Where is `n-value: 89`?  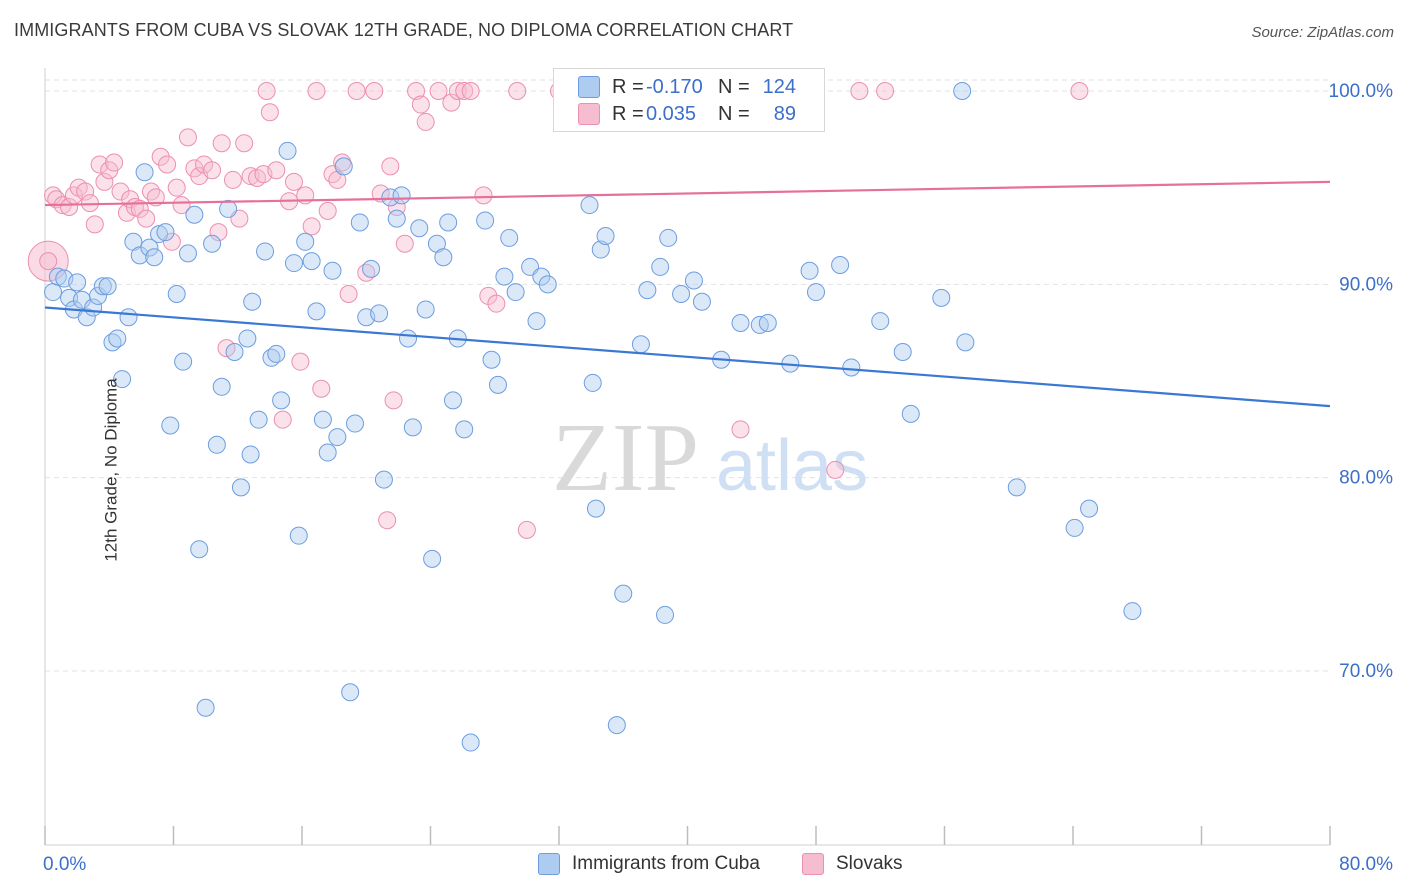 n-value: 89 is located at coordinates (784, 113).